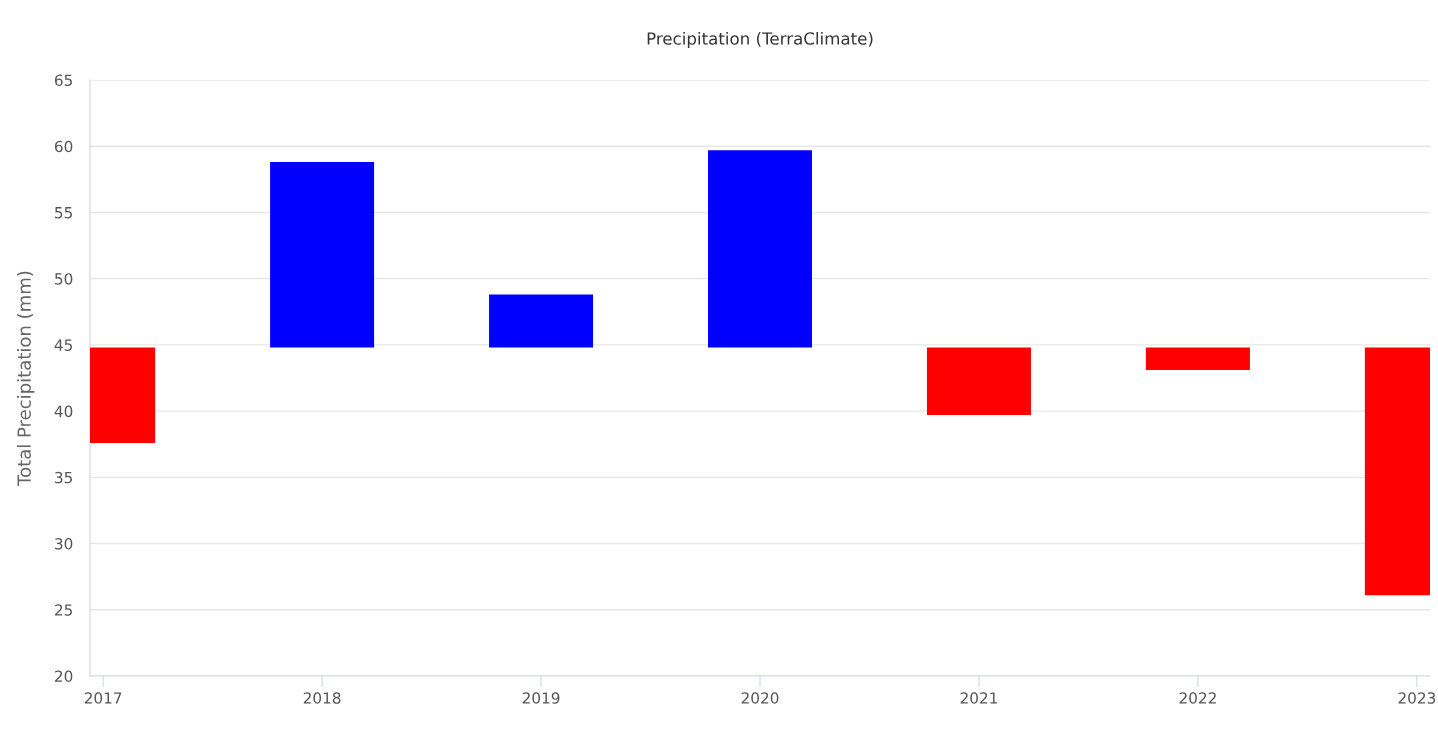 This screenshot has height=729, width=1438. What do you see at coordinates (63, 213) in the screenshot?
I see `y-tick-label: 55` at bounding box center [63, 213].